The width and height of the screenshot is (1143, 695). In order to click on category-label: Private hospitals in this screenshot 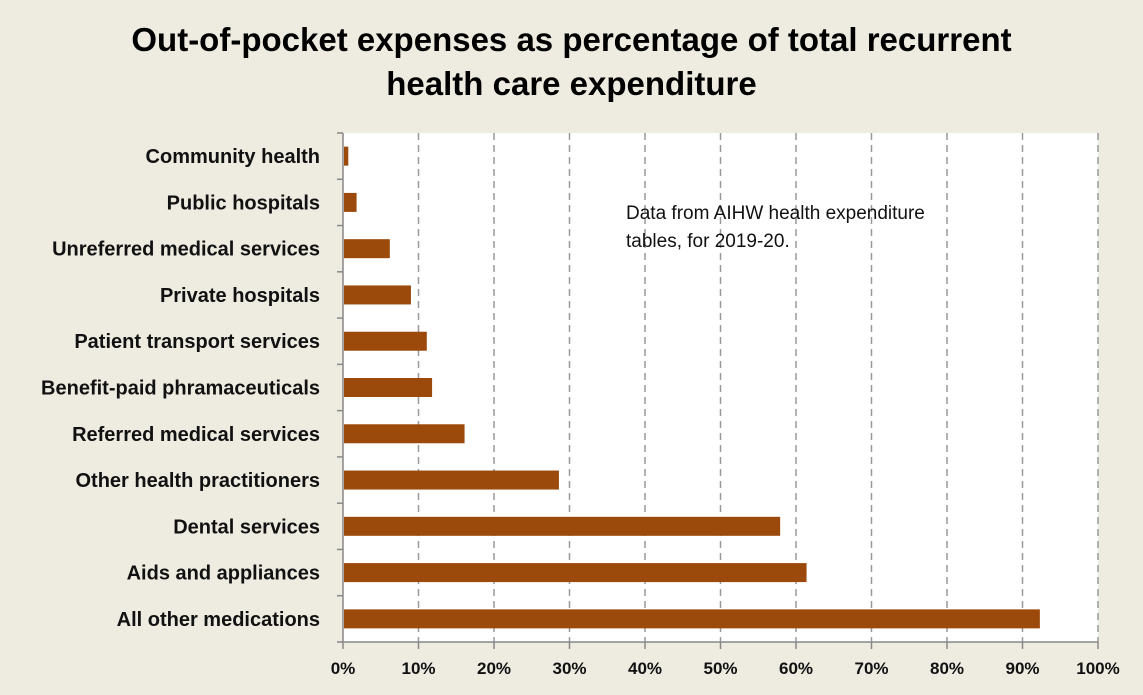, I will do `click(240, 296)`.